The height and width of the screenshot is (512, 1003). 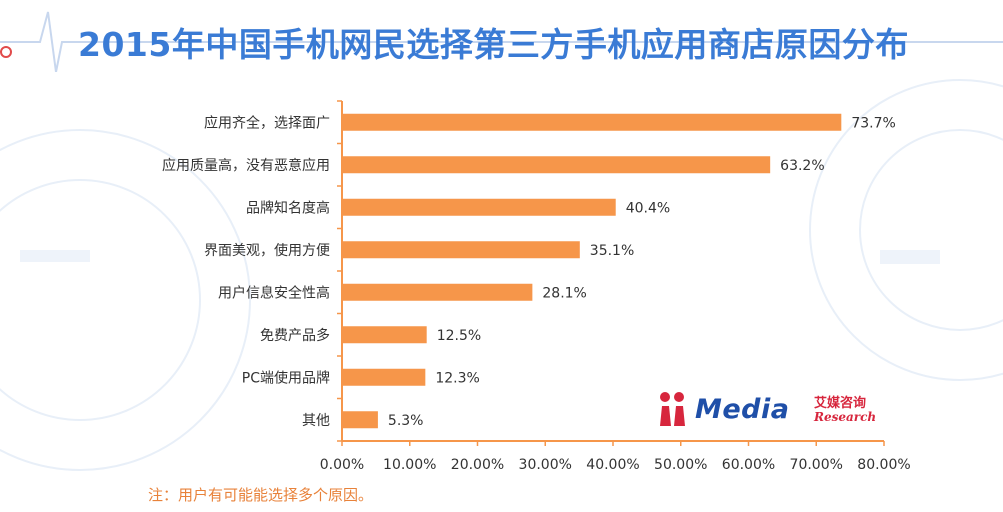 What do you see at coordinates (612, 465) in the screenshot?
I see `x-tick-label: 40.00%` at bounding box center [612, 465].